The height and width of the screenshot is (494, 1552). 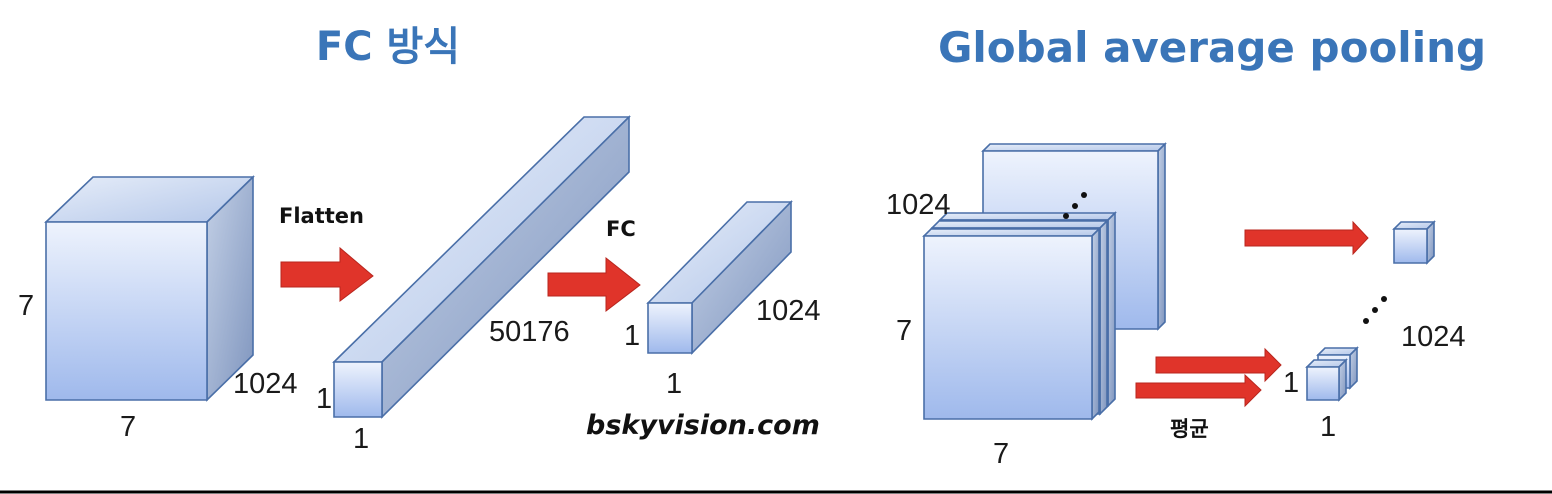 I want to click on flat-bar-h-label: 1, so click(x=324, y=399).